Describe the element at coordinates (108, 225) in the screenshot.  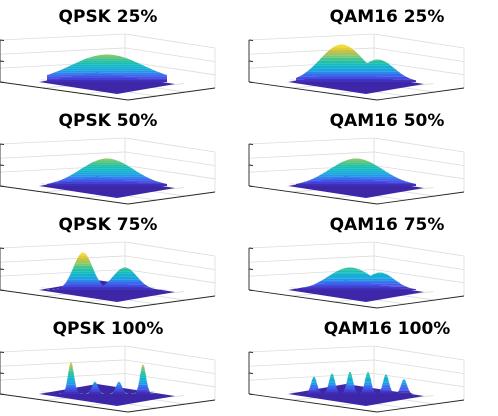
I see `plot-title: QPSK 75%` at that location.